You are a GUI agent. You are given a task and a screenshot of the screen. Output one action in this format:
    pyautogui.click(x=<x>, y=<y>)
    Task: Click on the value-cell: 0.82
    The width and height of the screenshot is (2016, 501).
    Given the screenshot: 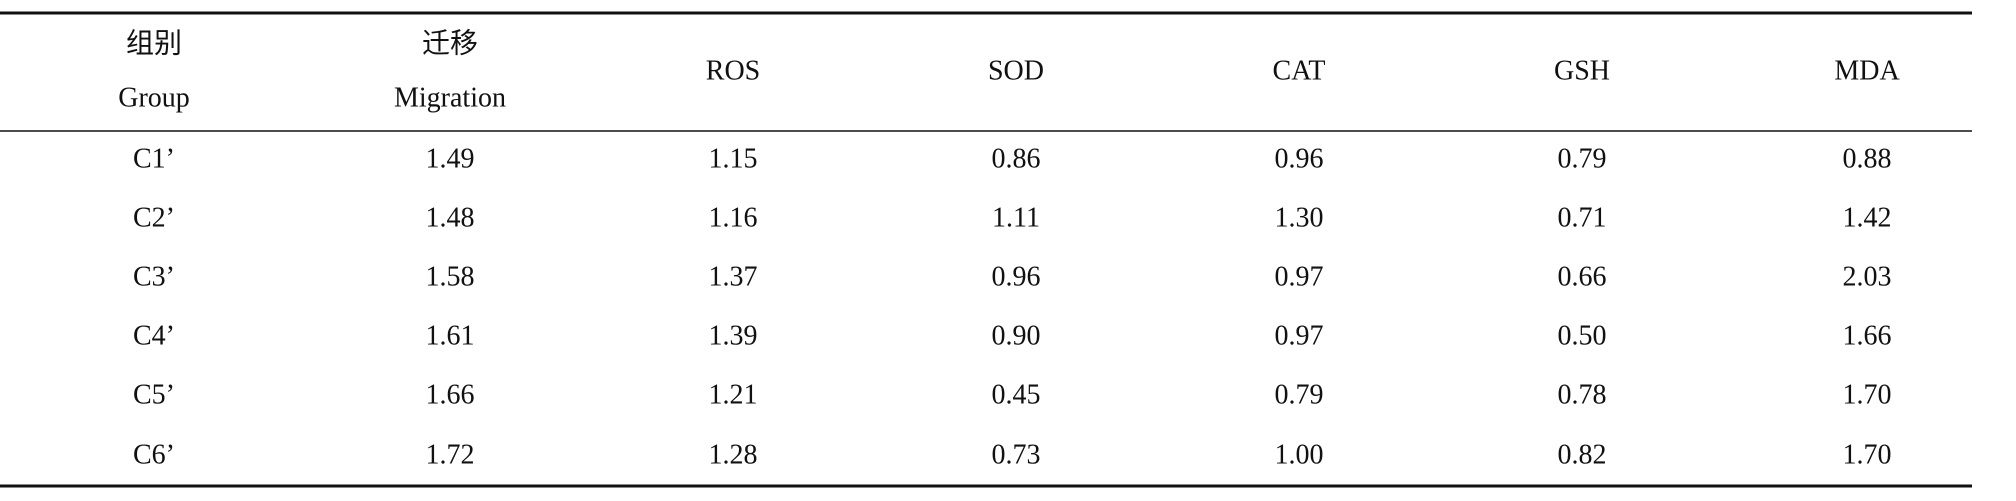 What is the action you would take?
    pyautogui.click(x=1582, y=454)
    